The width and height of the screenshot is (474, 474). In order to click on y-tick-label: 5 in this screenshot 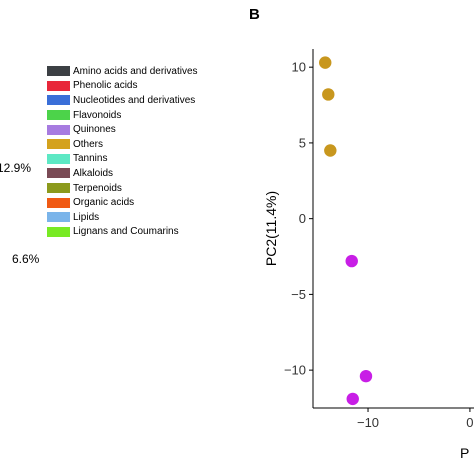, I will do `click(302, 142)`.